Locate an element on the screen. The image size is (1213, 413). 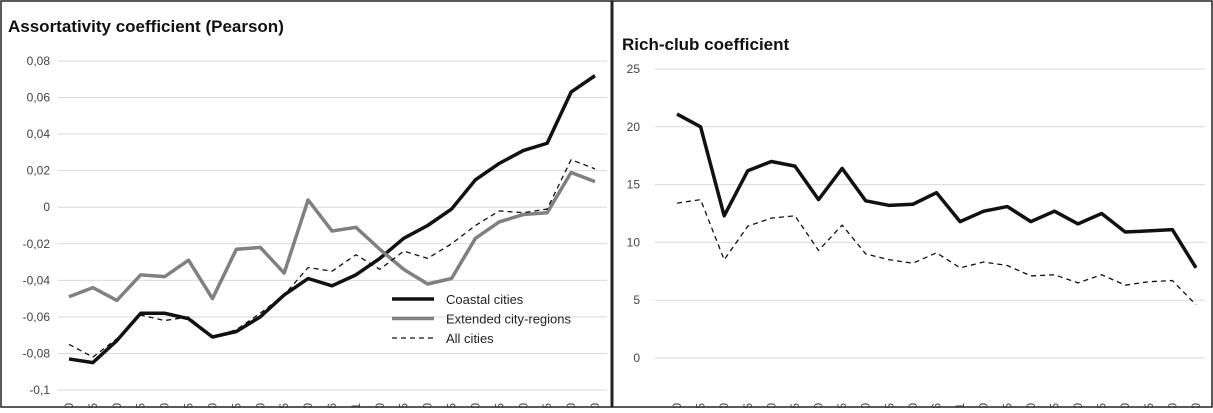
y-tick-label: 20 is located at coordinates (634, 127).